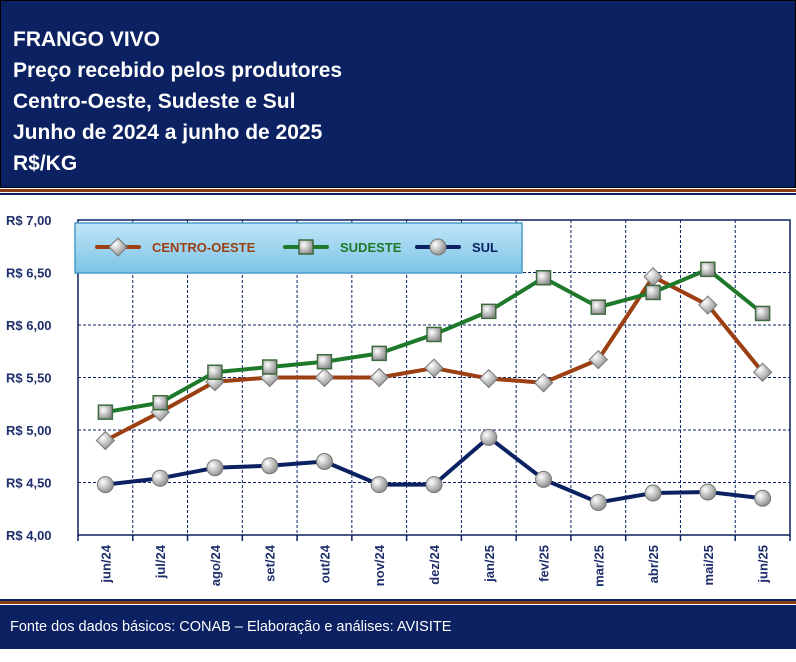  I want to click on legend-label: SUDESTE, so click(371, 247).